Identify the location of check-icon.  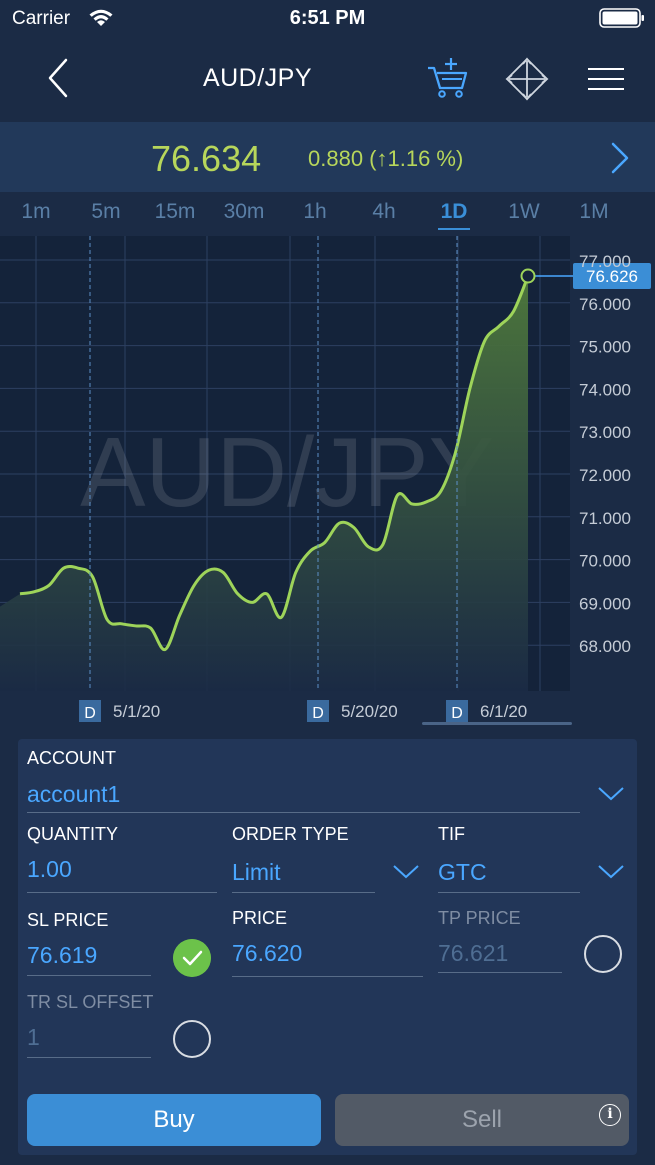
(192, 958).